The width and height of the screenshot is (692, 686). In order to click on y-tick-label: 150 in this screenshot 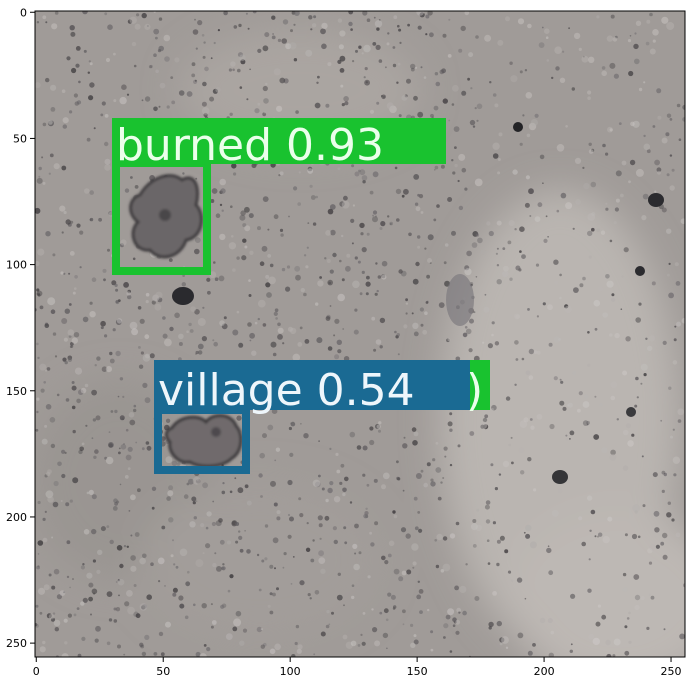, I will do `click(16, 391)`.